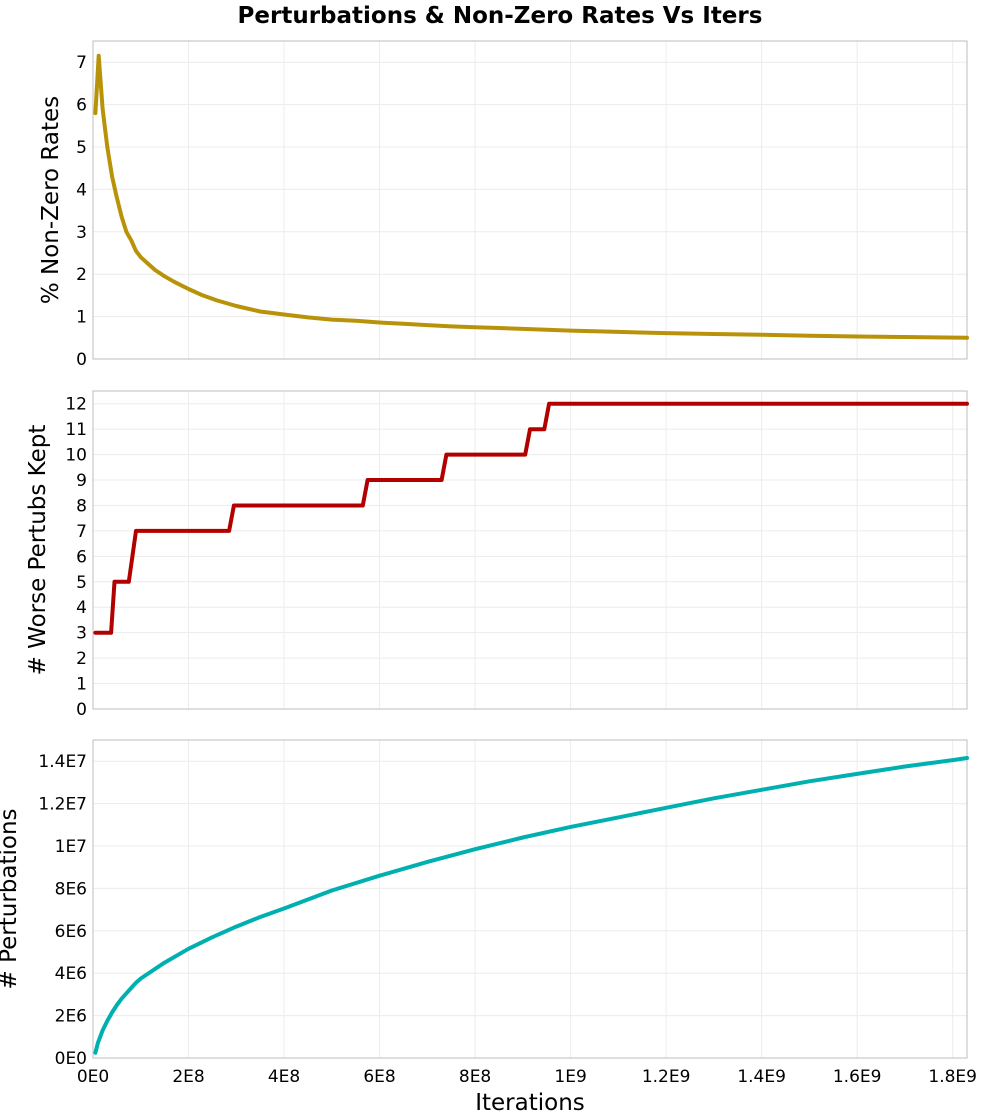 The width and height of the screenshot is (1000, 1120). Describe the element at coordinates (51, 200) in the screenshot. I see `y-axis-label: % Non-Zero Rates` at that location.